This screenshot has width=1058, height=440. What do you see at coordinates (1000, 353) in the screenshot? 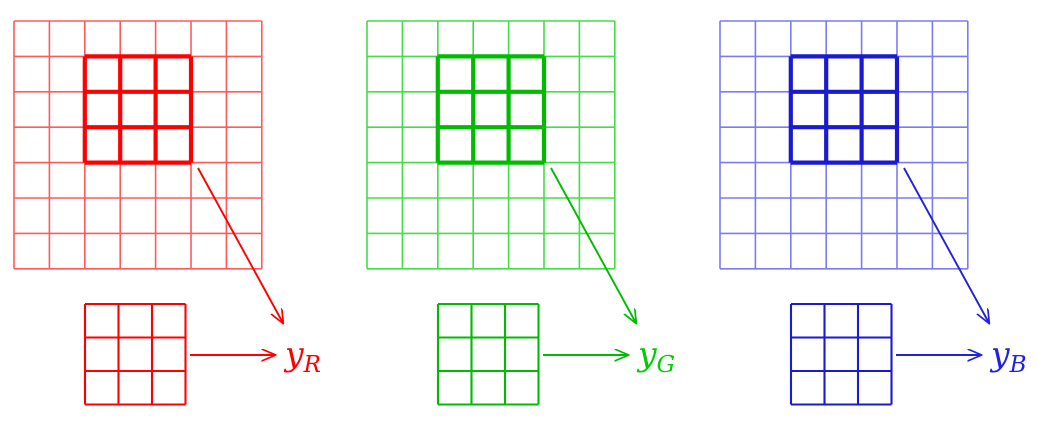
I see `output-label-base-blue: y` at bounding box center [1000, 353].